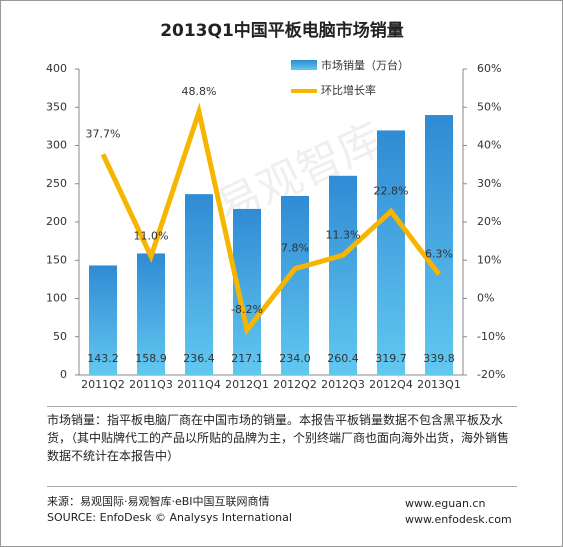 This screenshot has height=547, width=563. What do you see at coordinates (199, 384) in the screenshot?
I see `x-tick-label: 2011Q4` at bounding box center [199, 384].